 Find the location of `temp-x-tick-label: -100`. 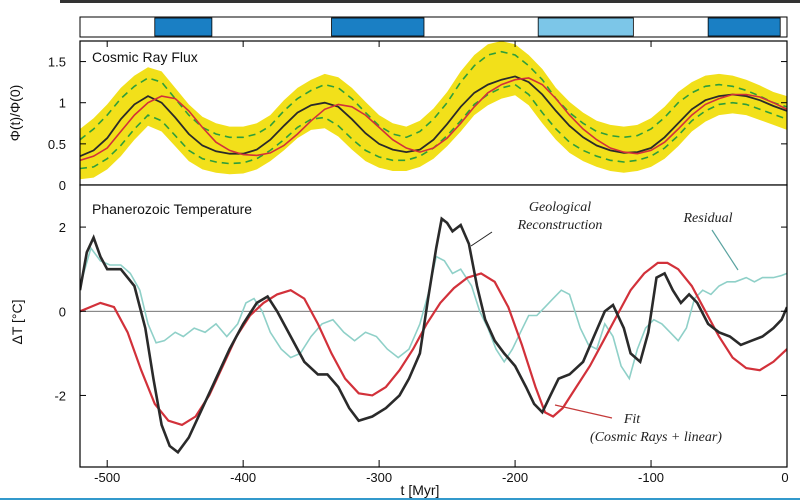

temp-x-tick-label: -100 is located at coordinates (651, 477).